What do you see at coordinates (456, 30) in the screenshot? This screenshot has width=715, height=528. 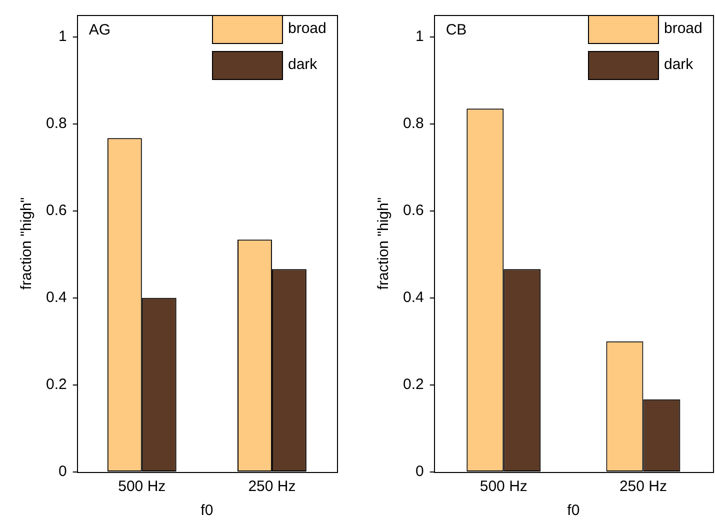 I see `annotation: CB` at bounding box center [456, 30].